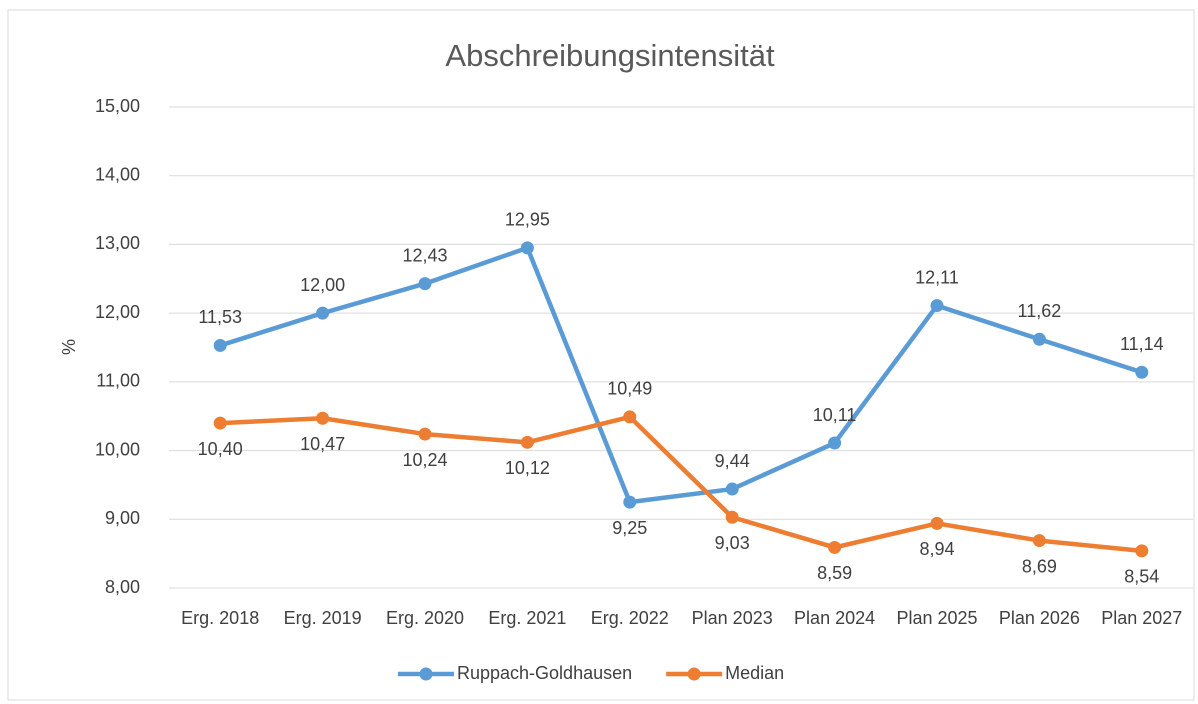 Image resolution: width=1198 pixels, height=704 pixels. What do you see at coordinates (834, 618) in the screenshot?
I see `x-tick-label: Plan 2024` at bounding box center [834, 618].